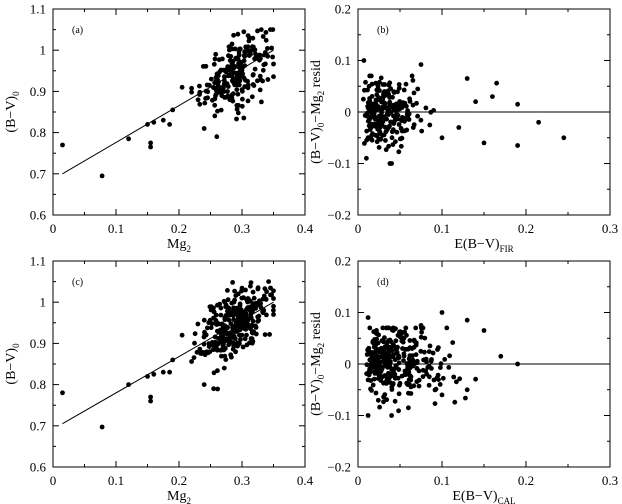 This screenshot has height=504, width=622. Describe the element at coordinates (383, 30) in the screenshot. I see `panel-b-label: (b)` at that location.